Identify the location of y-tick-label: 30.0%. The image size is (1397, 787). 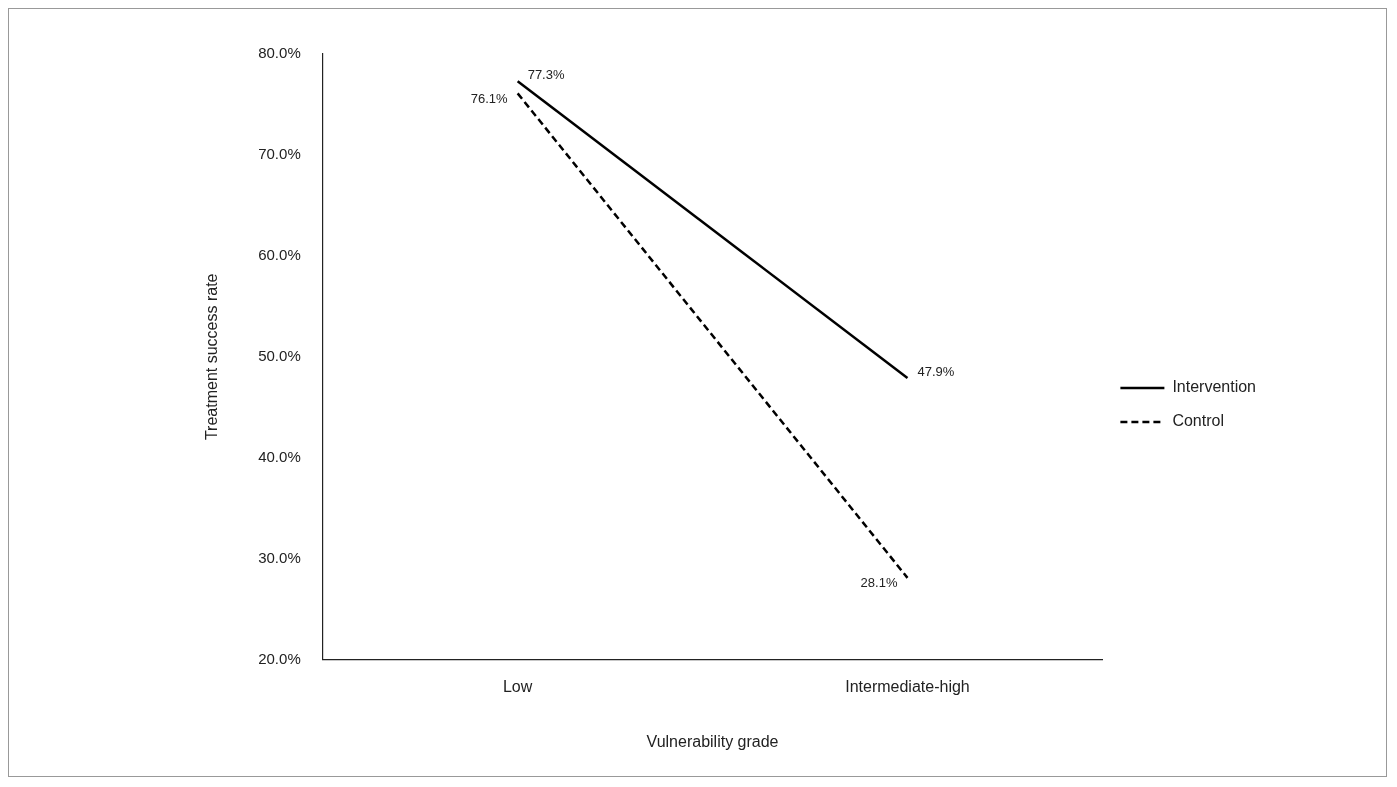
(279, 557).